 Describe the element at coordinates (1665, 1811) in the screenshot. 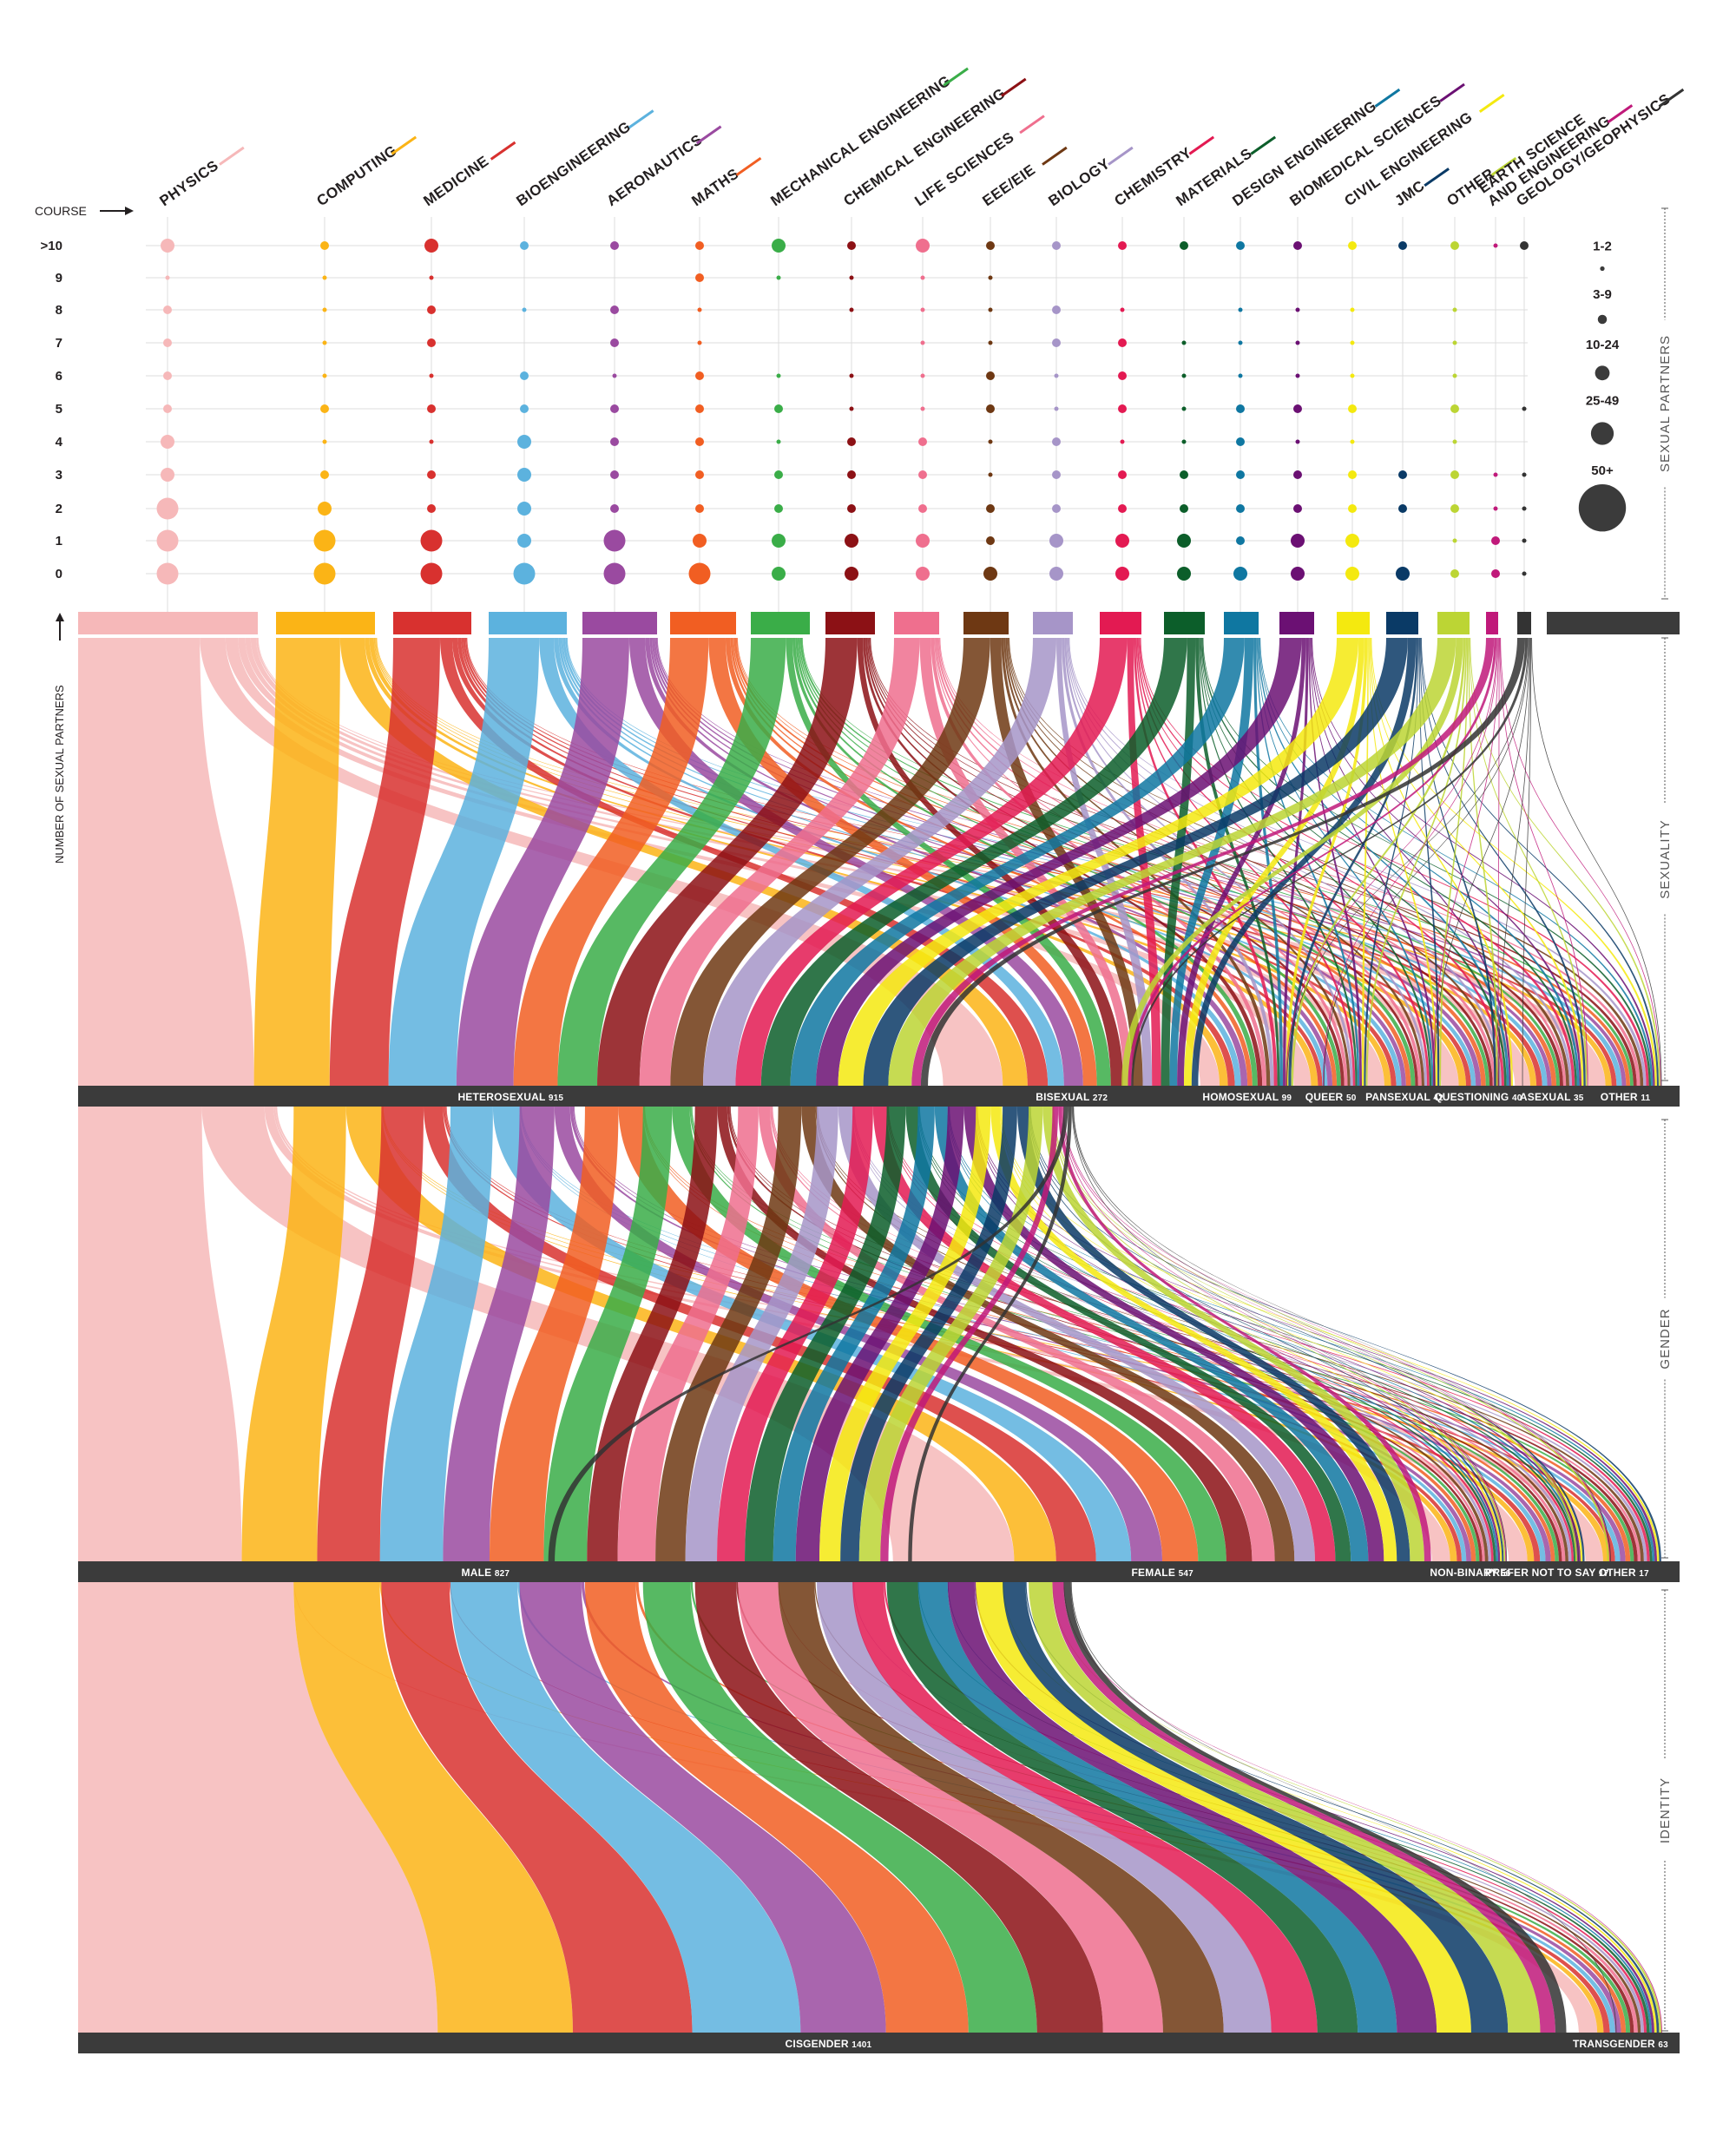

I see `bracket-identity: IDENTITY` at that location.